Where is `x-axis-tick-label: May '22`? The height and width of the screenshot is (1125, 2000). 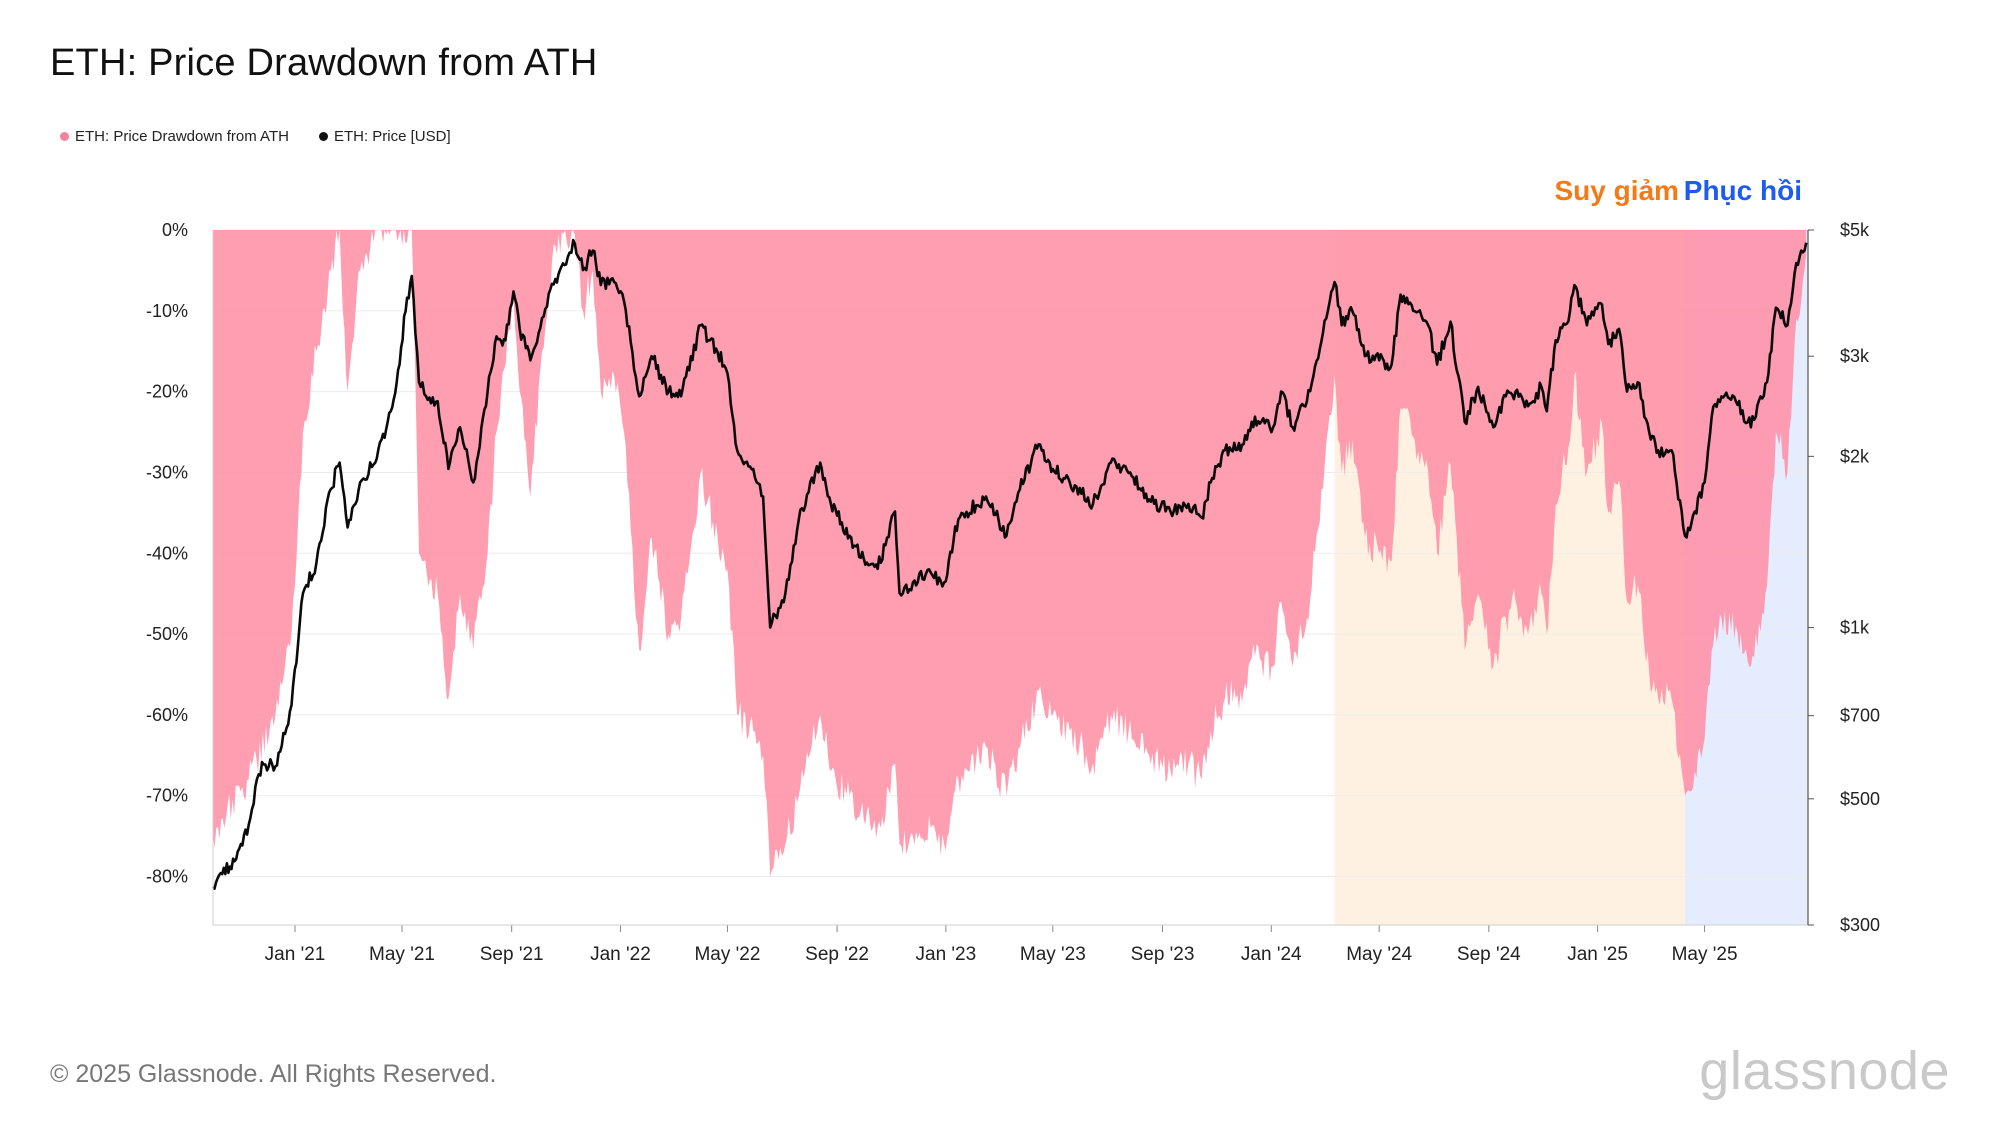
x-axis-tick-label: May '22 is located at coordinates (727, 954).